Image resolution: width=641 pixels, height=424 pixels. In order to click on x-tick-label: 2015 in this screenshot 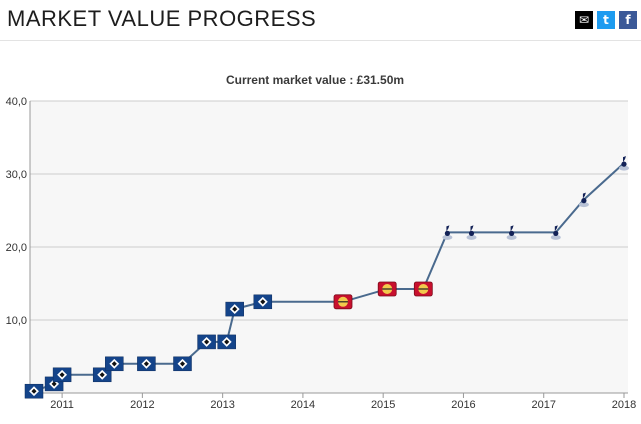, I will do `click(383, 405)`.